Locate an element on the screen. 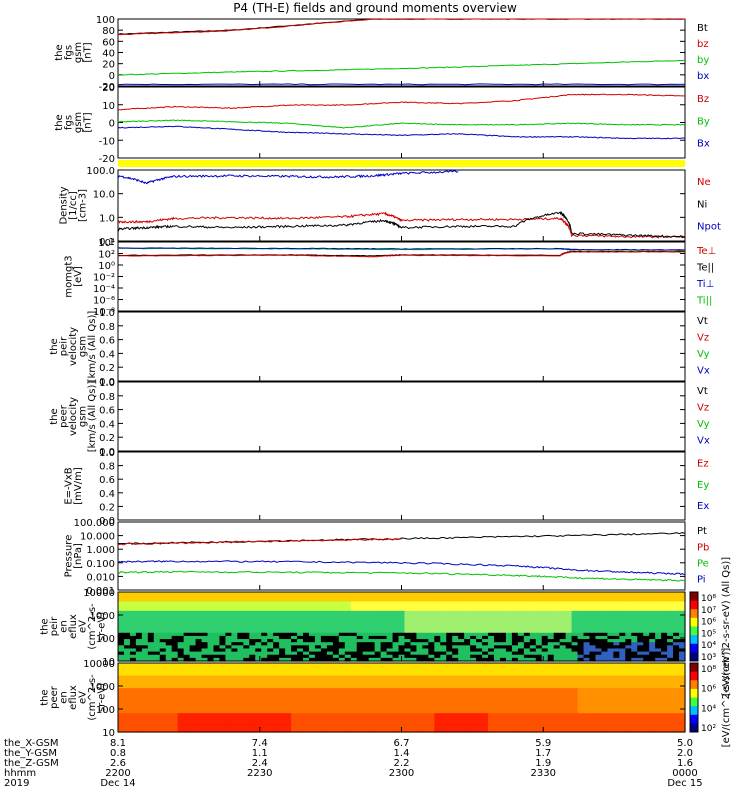 Image resolution: width=750 pixels, height=800 pixels. legend-vz: Vz is located at coordinates (703, 338).